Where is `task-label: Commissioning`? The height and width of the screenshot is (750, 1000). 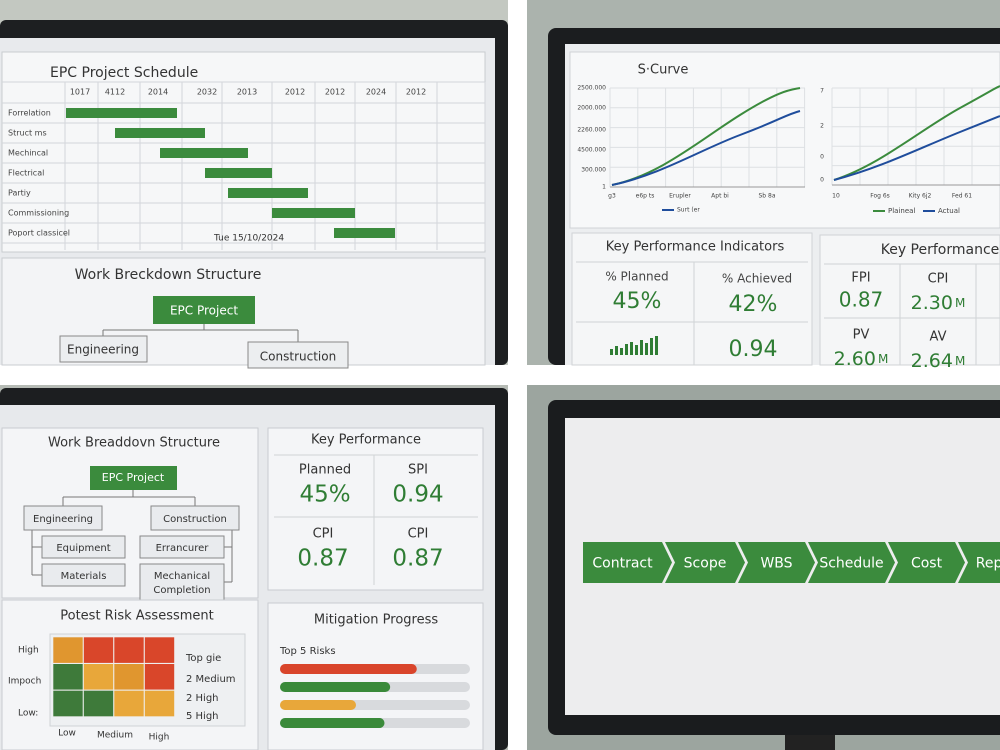 task-label: Commissioning is located at coordinates (38, 213).